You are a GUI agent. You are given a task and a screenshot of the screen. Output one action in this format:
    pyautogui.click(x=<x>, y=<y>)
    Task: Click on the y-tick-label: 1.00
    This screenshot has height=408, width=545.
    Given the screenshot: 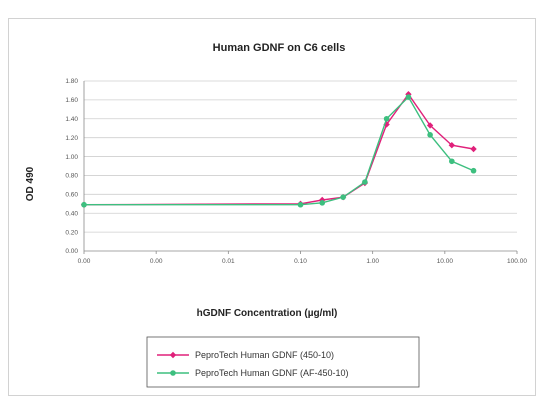 What is the action you would take?
    pyautogui.click(x=71, y=157)
    